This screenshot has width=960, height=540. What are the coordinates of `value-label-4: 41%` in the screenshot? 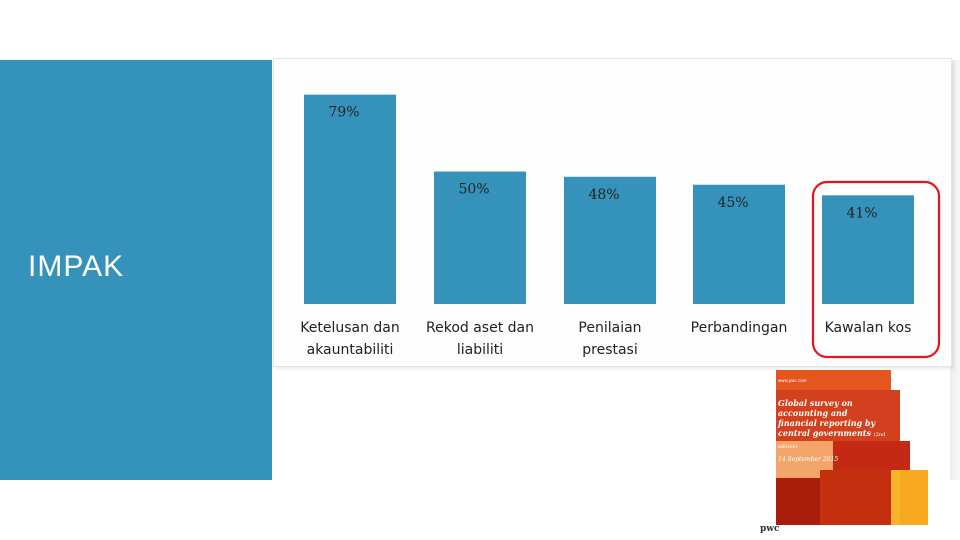 It's located at (861, 213).